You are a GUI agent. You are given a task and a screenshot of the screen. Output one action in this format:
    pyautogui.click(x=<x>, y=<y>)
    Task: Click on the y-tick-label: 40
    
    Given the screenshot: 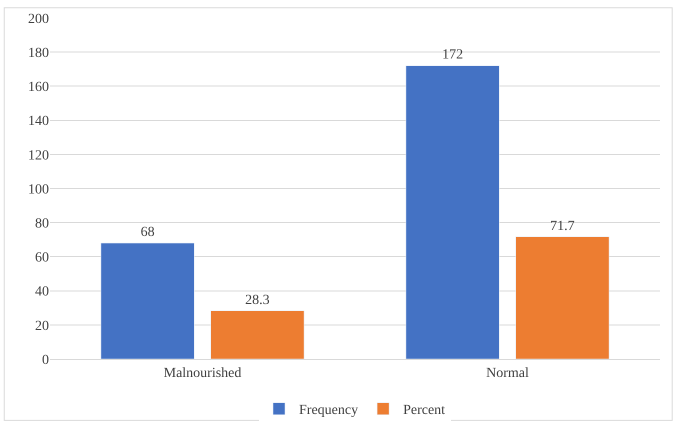 What is the action you would take?
    pyautogui.click(x=42, y=292)
    